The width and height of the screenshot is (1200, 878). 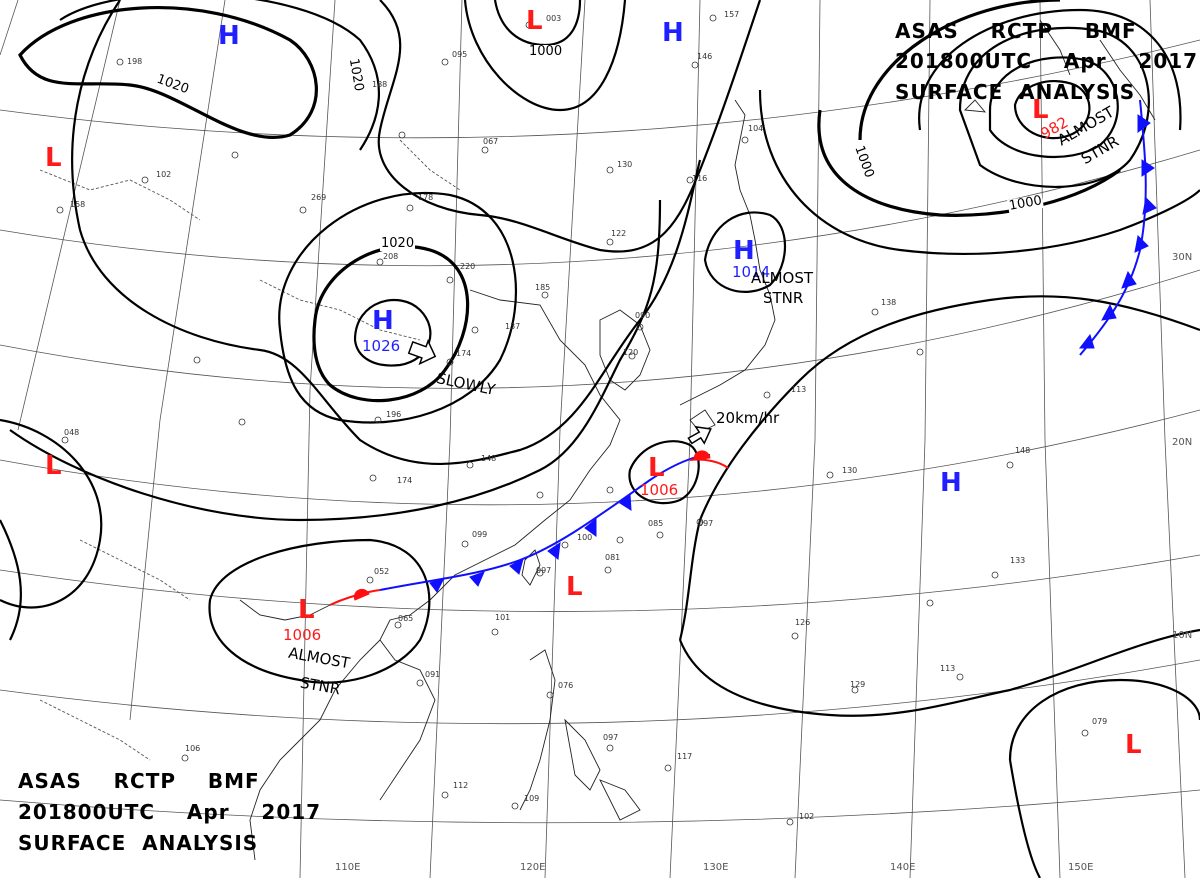 What do you see at coordinates (406, 618) in the screenshot?
I see `station-value: 065` at bounding box center [406, 618].